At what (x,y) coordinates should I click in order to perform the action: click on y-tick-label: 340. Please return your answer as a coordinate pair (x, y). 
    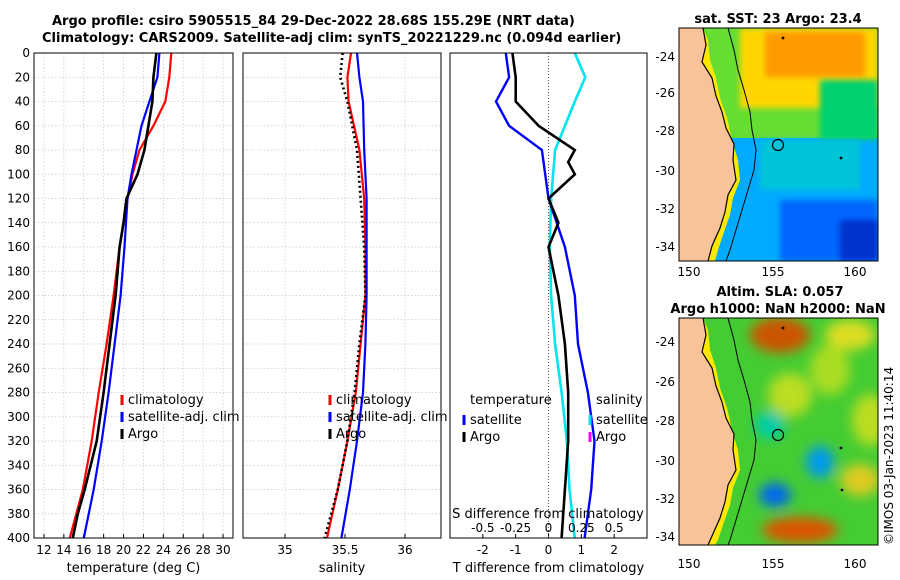
    Looking at the image, I should click on (18, 465).